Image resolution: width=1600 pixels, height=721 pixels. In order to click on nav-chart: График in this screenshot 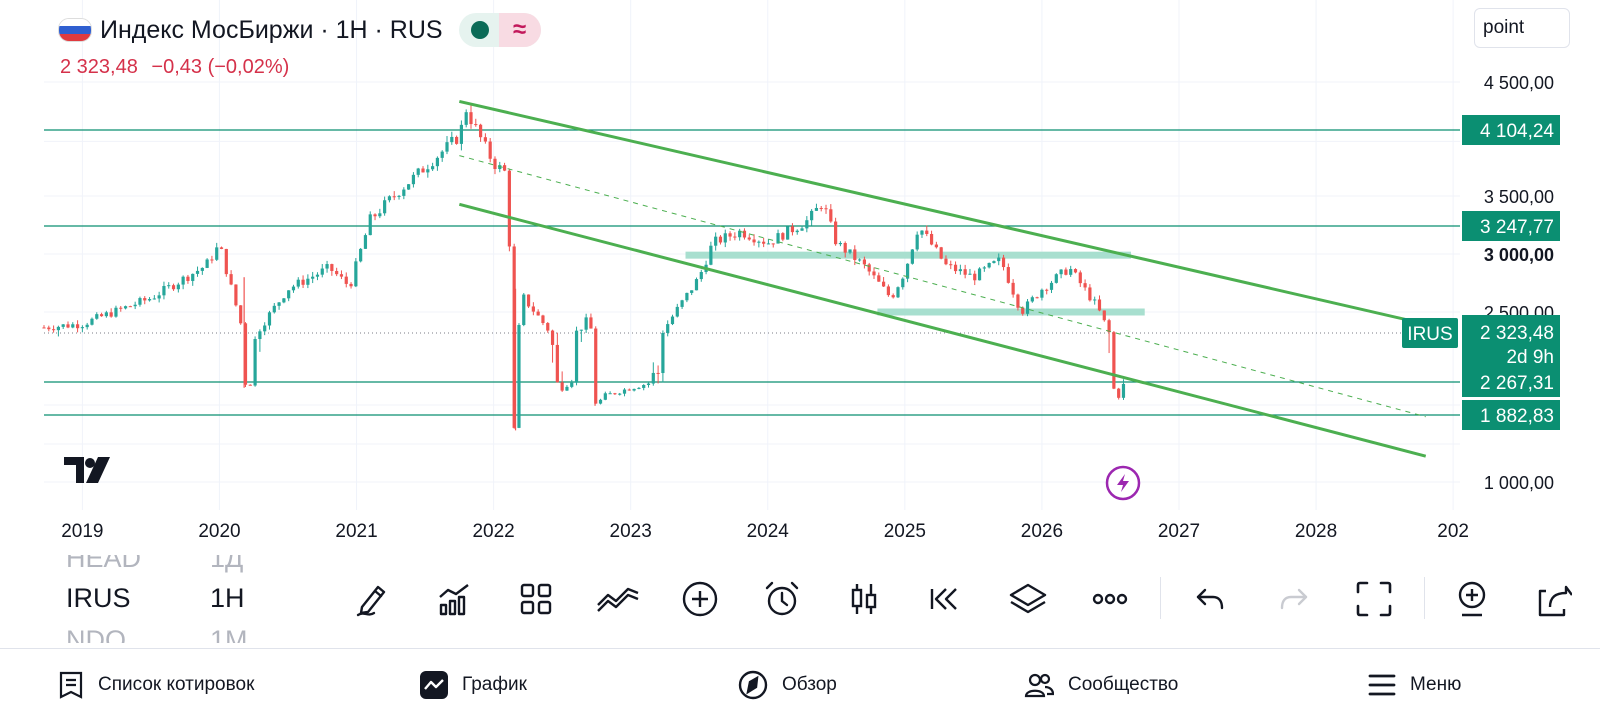, I will do `click(473, 685)`.